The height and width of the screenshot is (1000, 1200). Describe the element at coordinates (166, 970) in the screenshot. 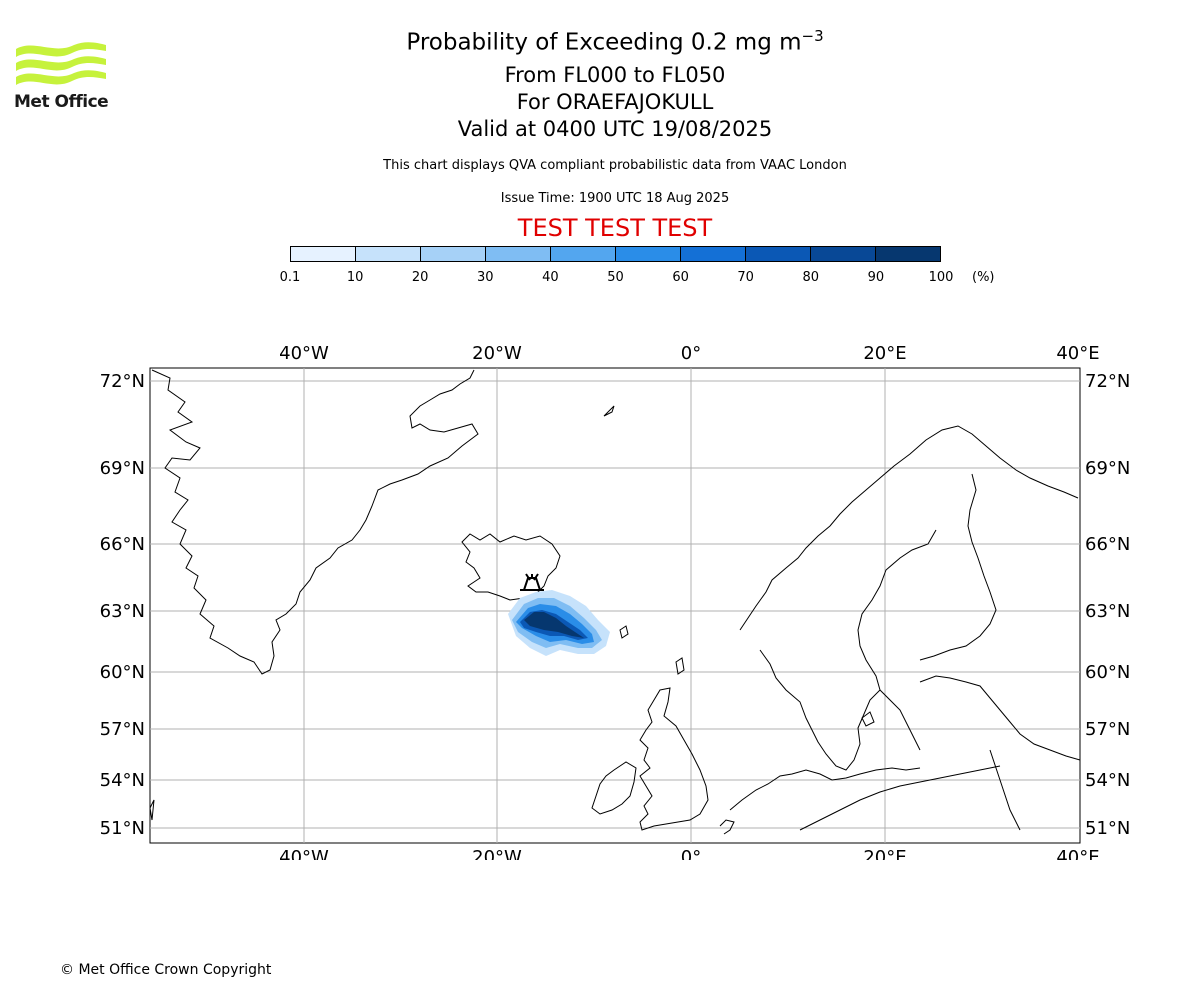

I see `copyright-notice: © Met Office Crown Copyright` at that location.